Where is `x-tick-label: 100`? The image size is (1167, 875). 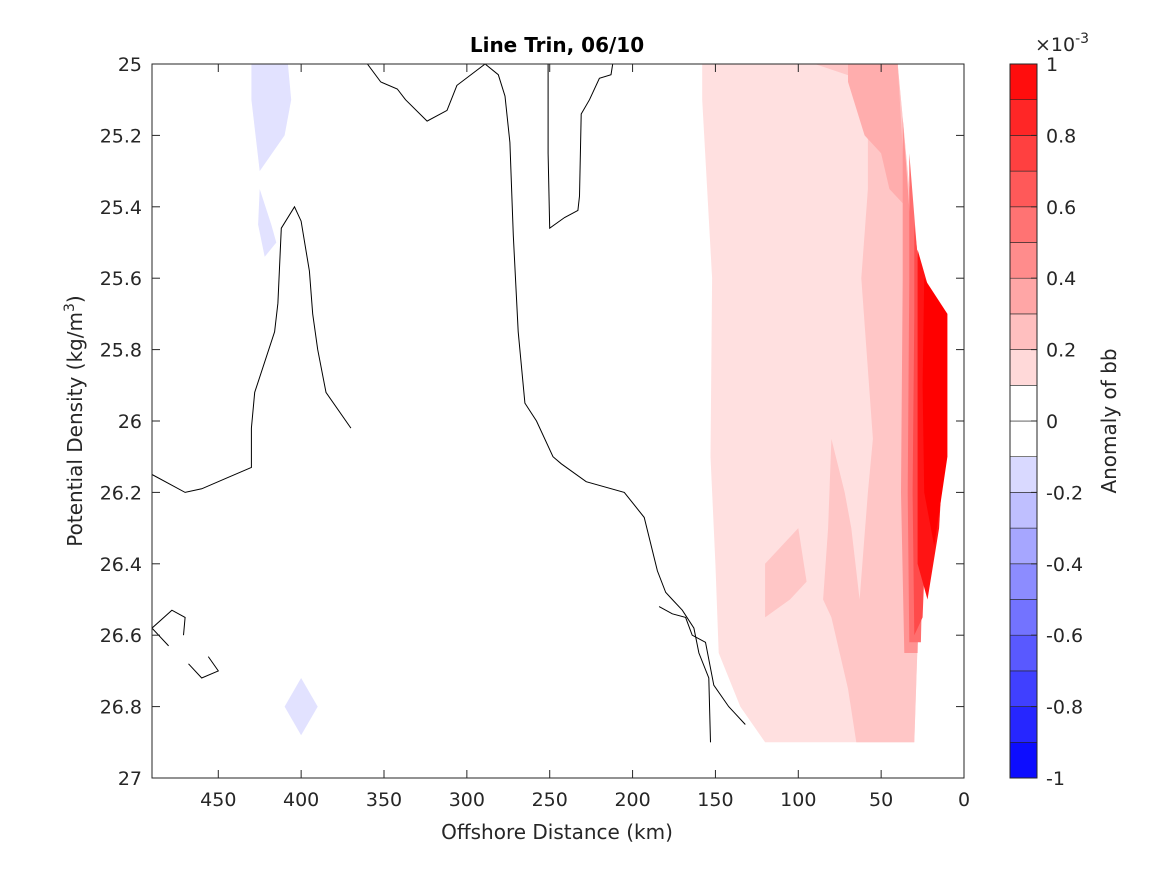 x-tick-label: 100 is located at coordinates (798, 800).